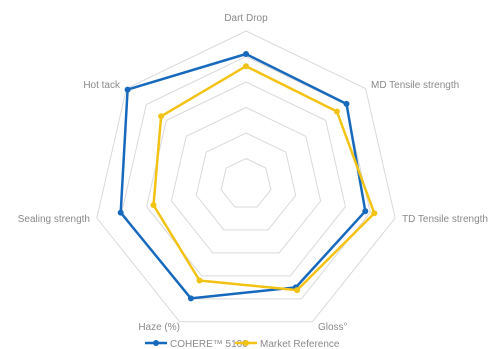 The image size is (492, 349). Describe the element at coordinates (415, 85) in the screenshot. I see `axis-label-md-tensile-strength: MD Tensile strength` at that location.